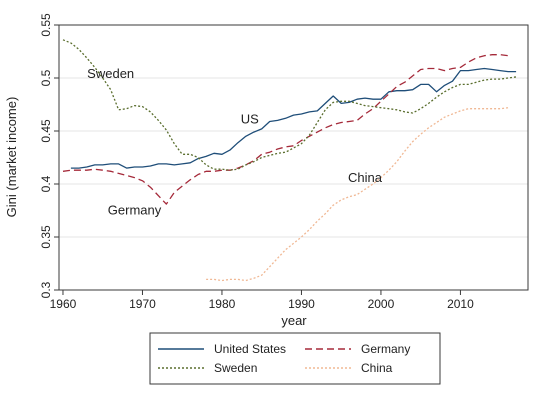 The height and width of the screenshot is (408, 550). I want to click on x-tick-label: 2010, so click(460, 304).